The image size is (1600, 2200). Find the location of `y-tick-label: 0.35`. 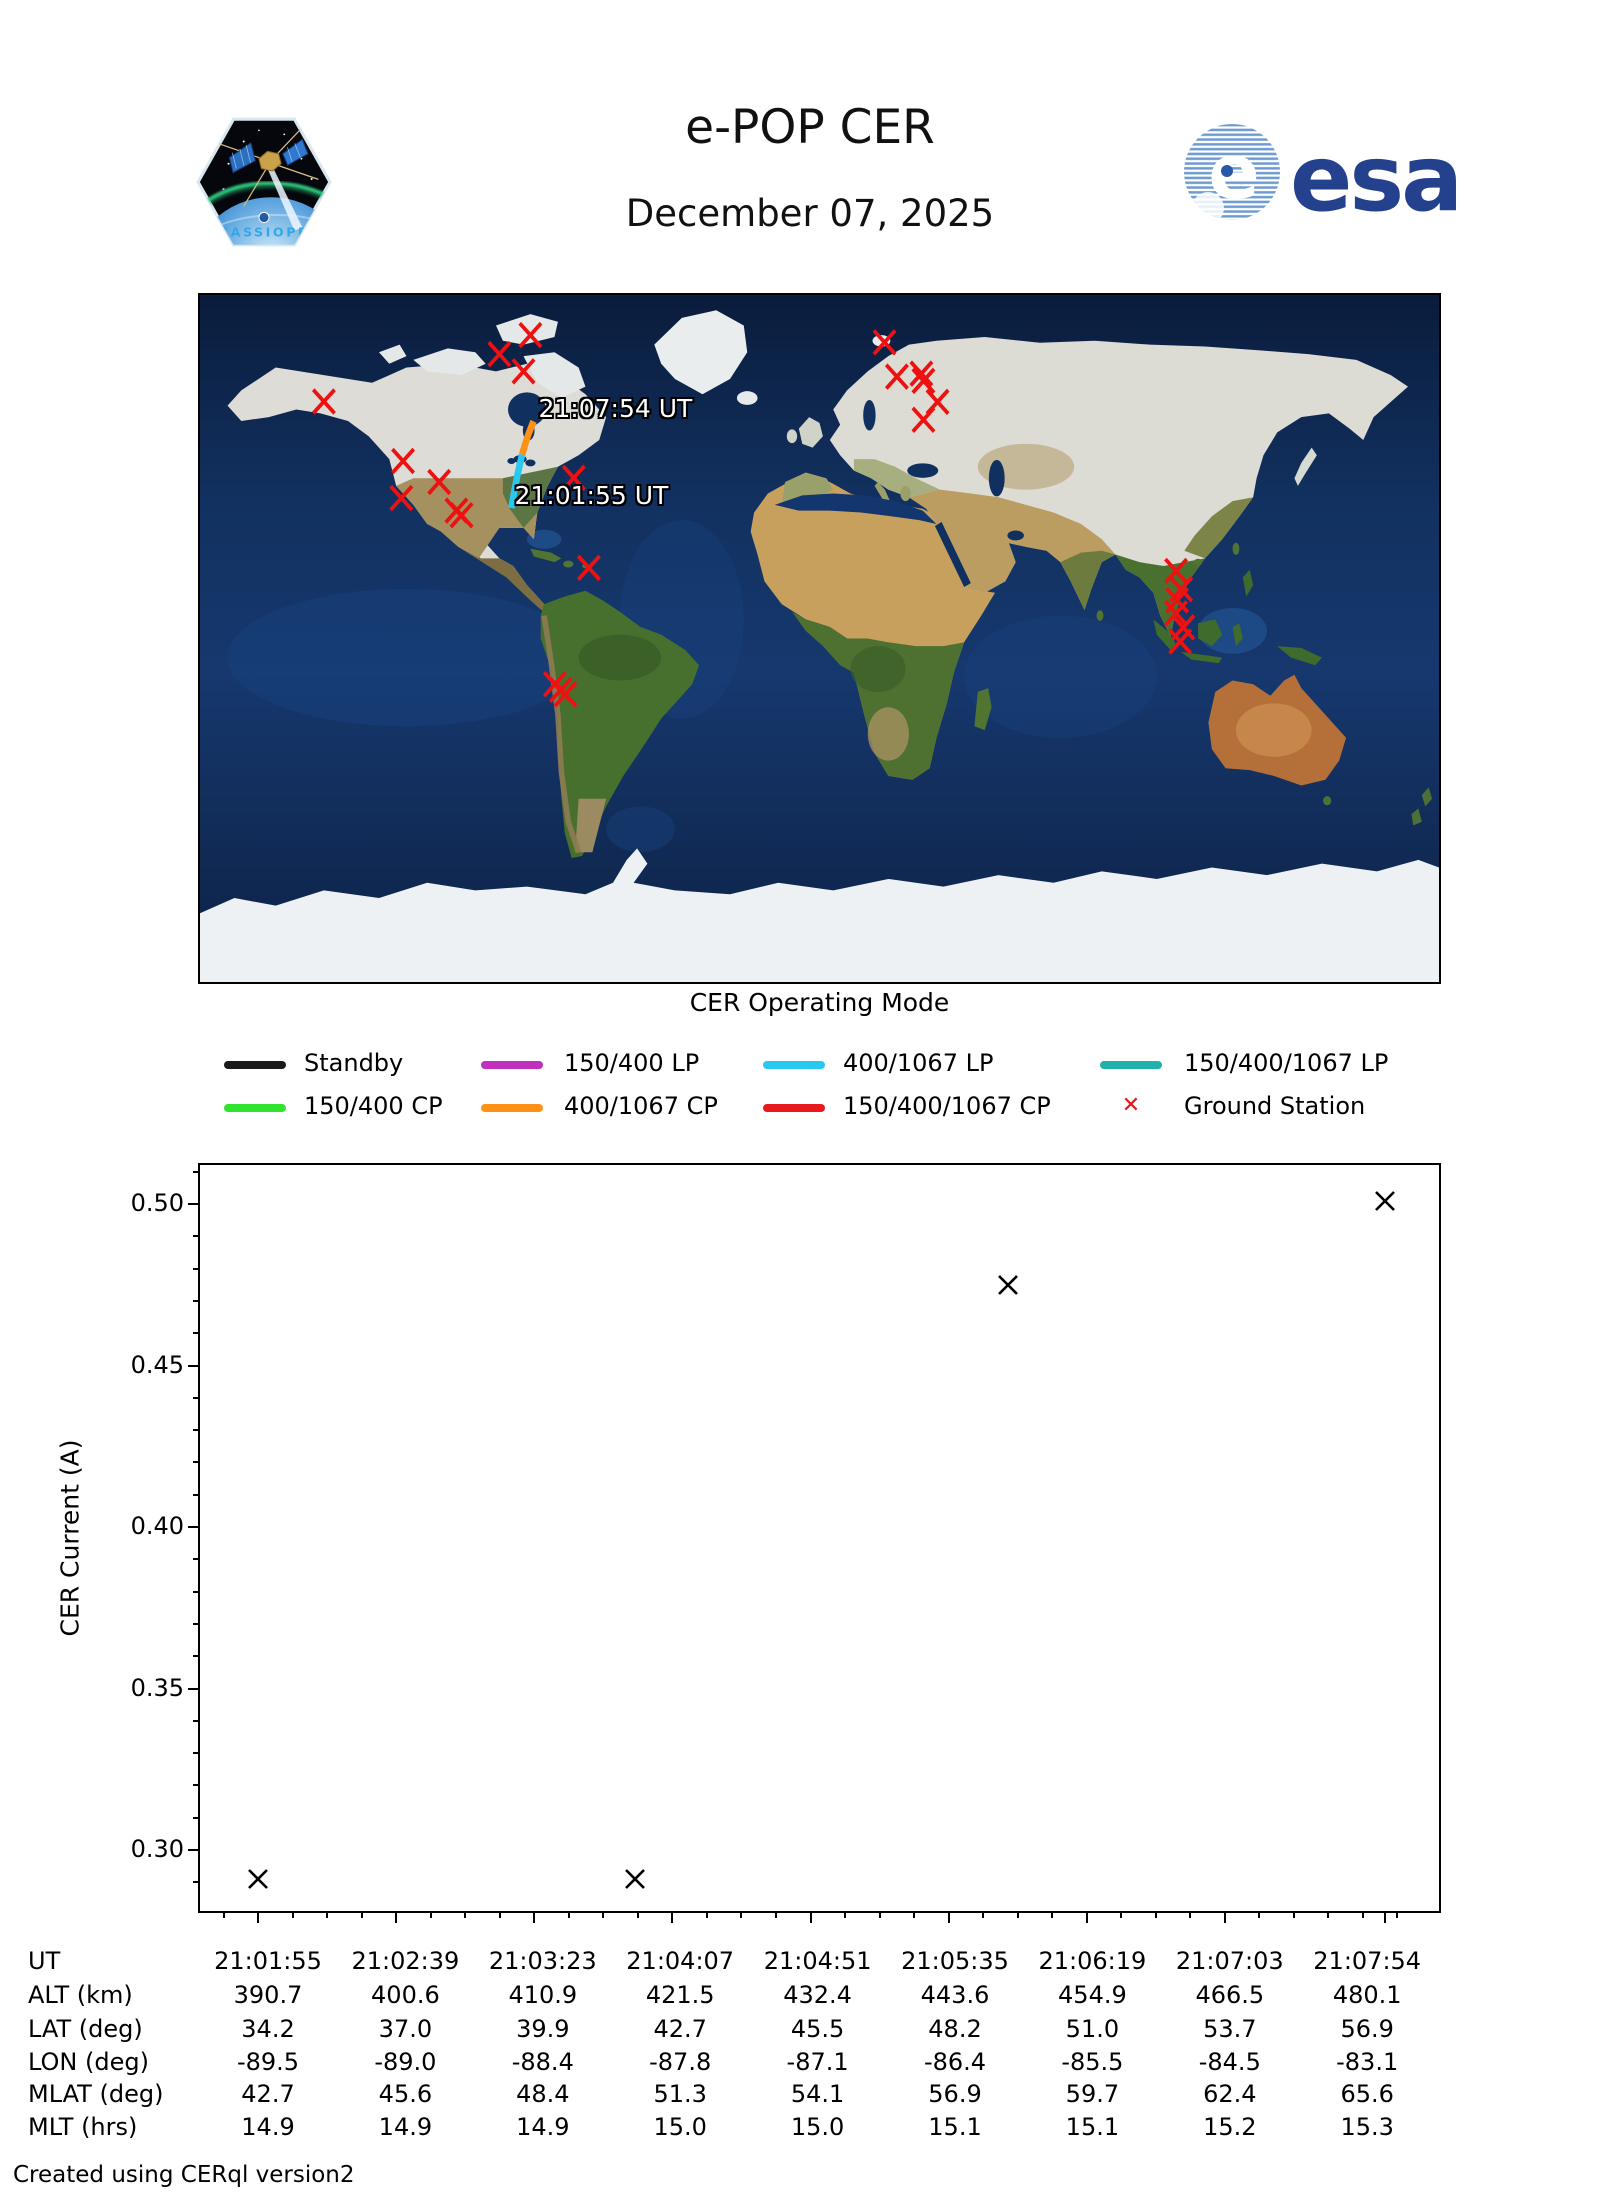

y-tick-label: 0.35 is located at coordinates (157, 1687).